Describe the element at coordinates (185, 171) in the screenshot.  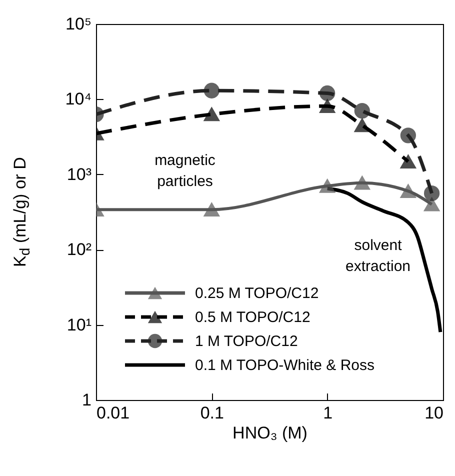
I see `annotation: magnetic particles` at that location.